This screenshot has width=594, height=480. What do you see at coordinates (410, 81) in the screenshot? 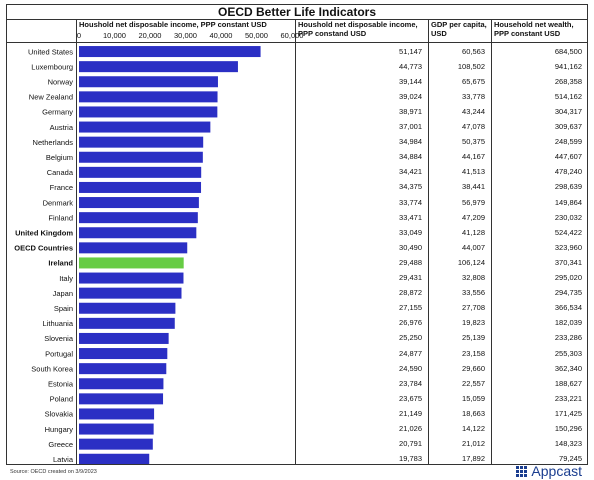
I see `income-cell: 39,144` at bounding box center [410, 81].